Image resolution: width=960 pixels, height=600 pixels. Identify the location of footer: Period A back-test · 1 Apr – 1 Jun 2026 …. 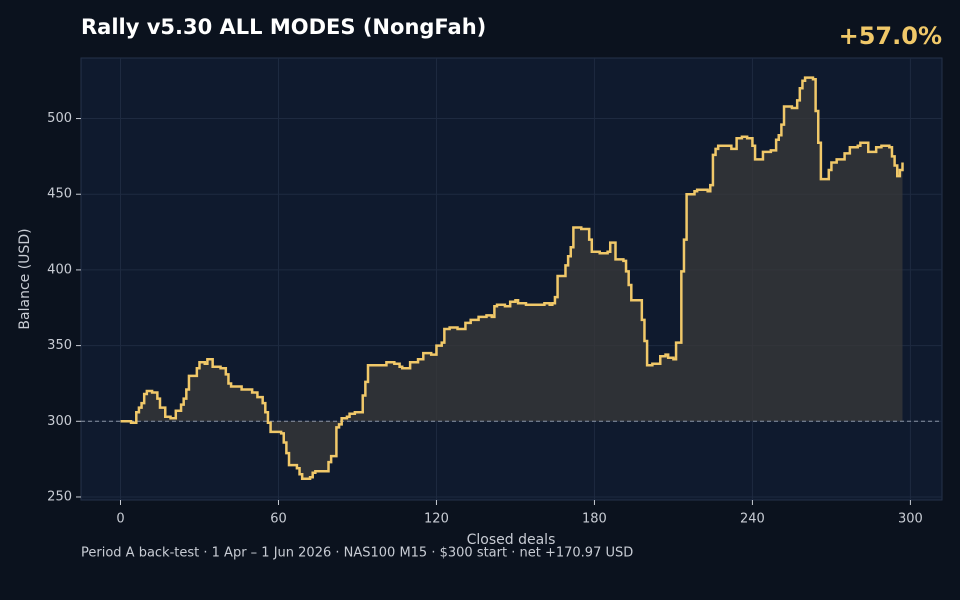
(357, 553).